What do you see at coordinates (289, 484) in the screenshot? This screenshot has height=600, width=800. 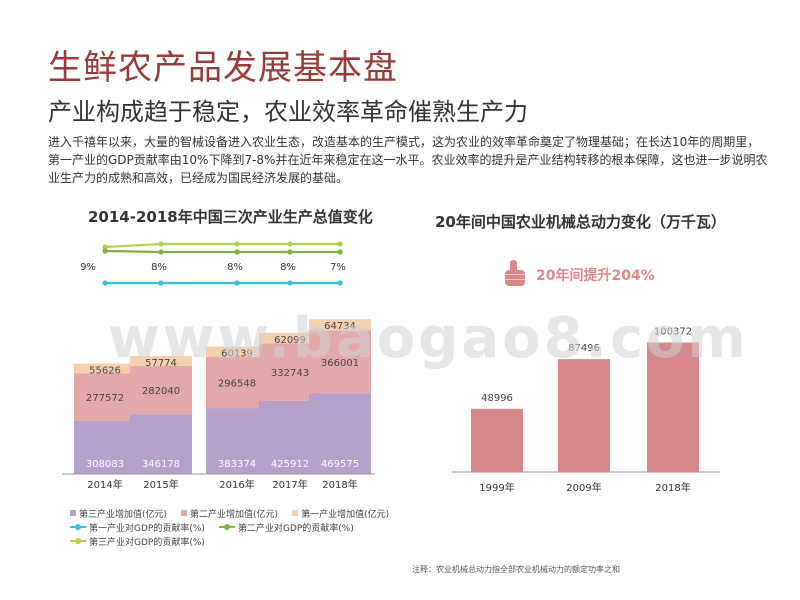 I see `x-tick-label: 2017年` at bounding box center [289, 484].